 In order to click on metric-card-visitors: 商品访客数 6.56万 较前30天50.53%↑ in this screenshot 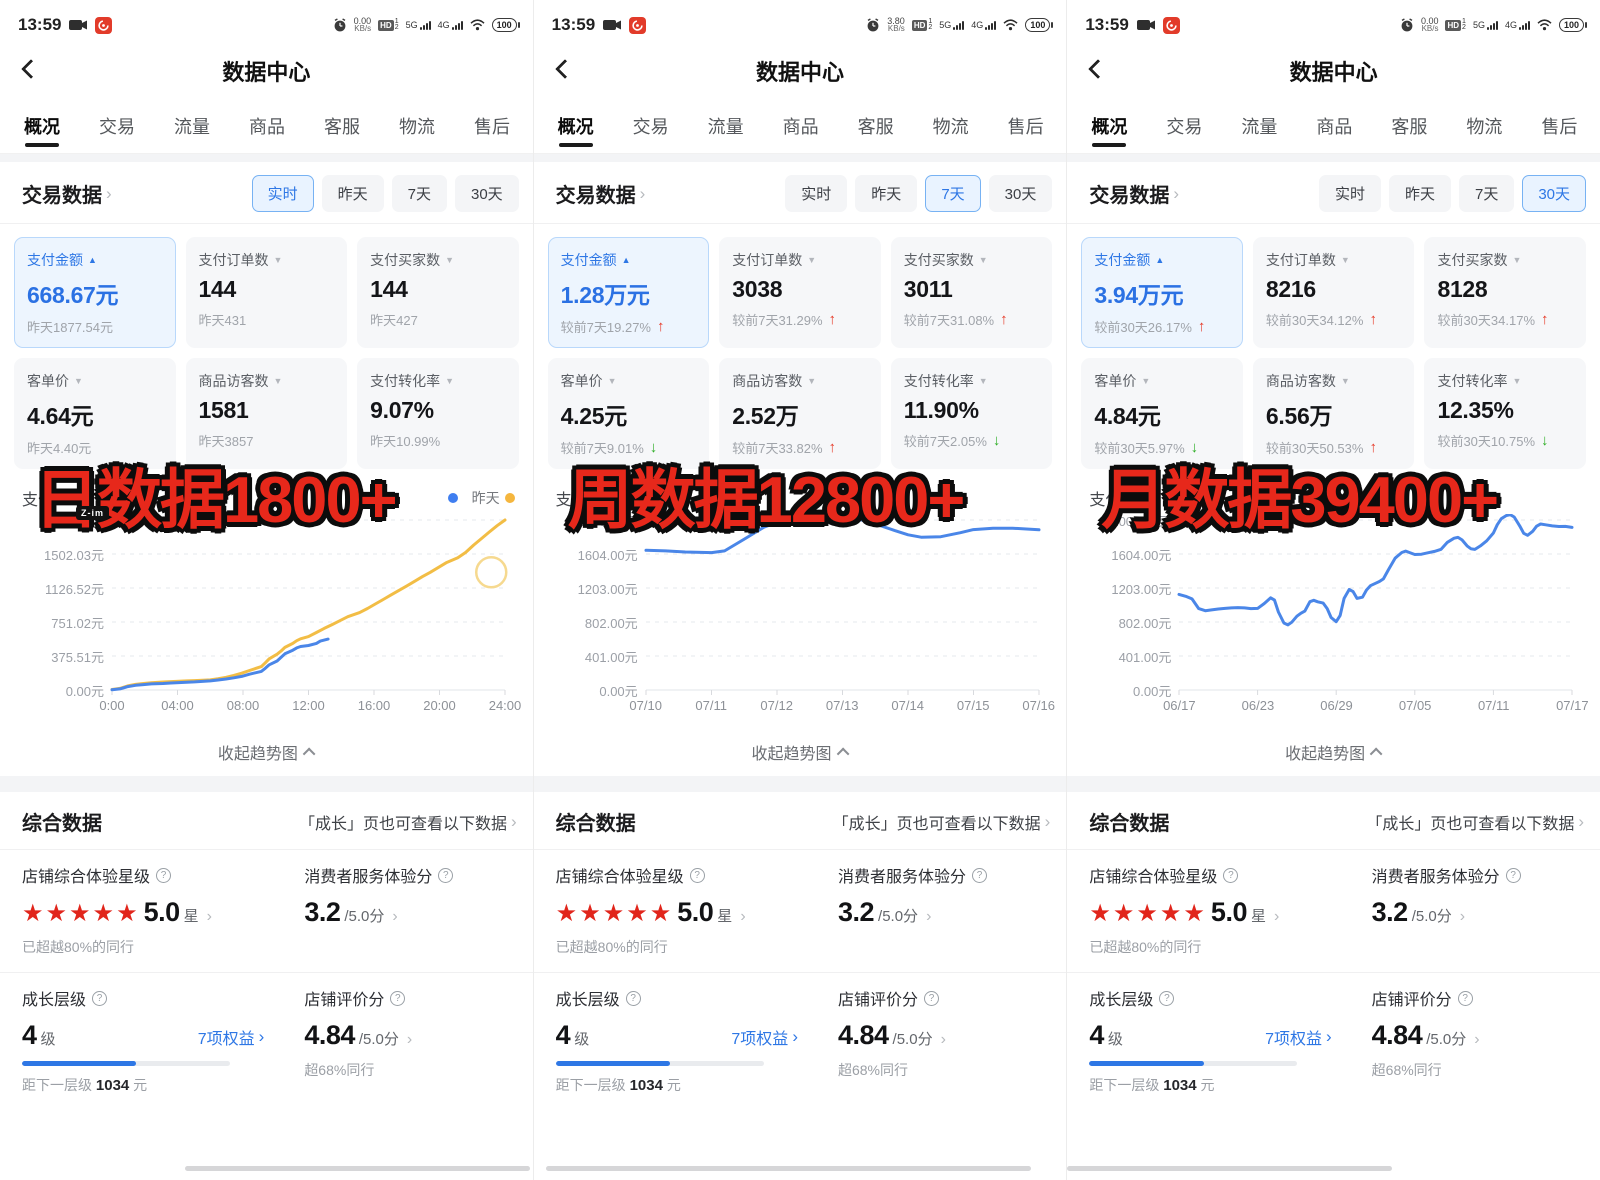, I will do `click(1333, 413)`.